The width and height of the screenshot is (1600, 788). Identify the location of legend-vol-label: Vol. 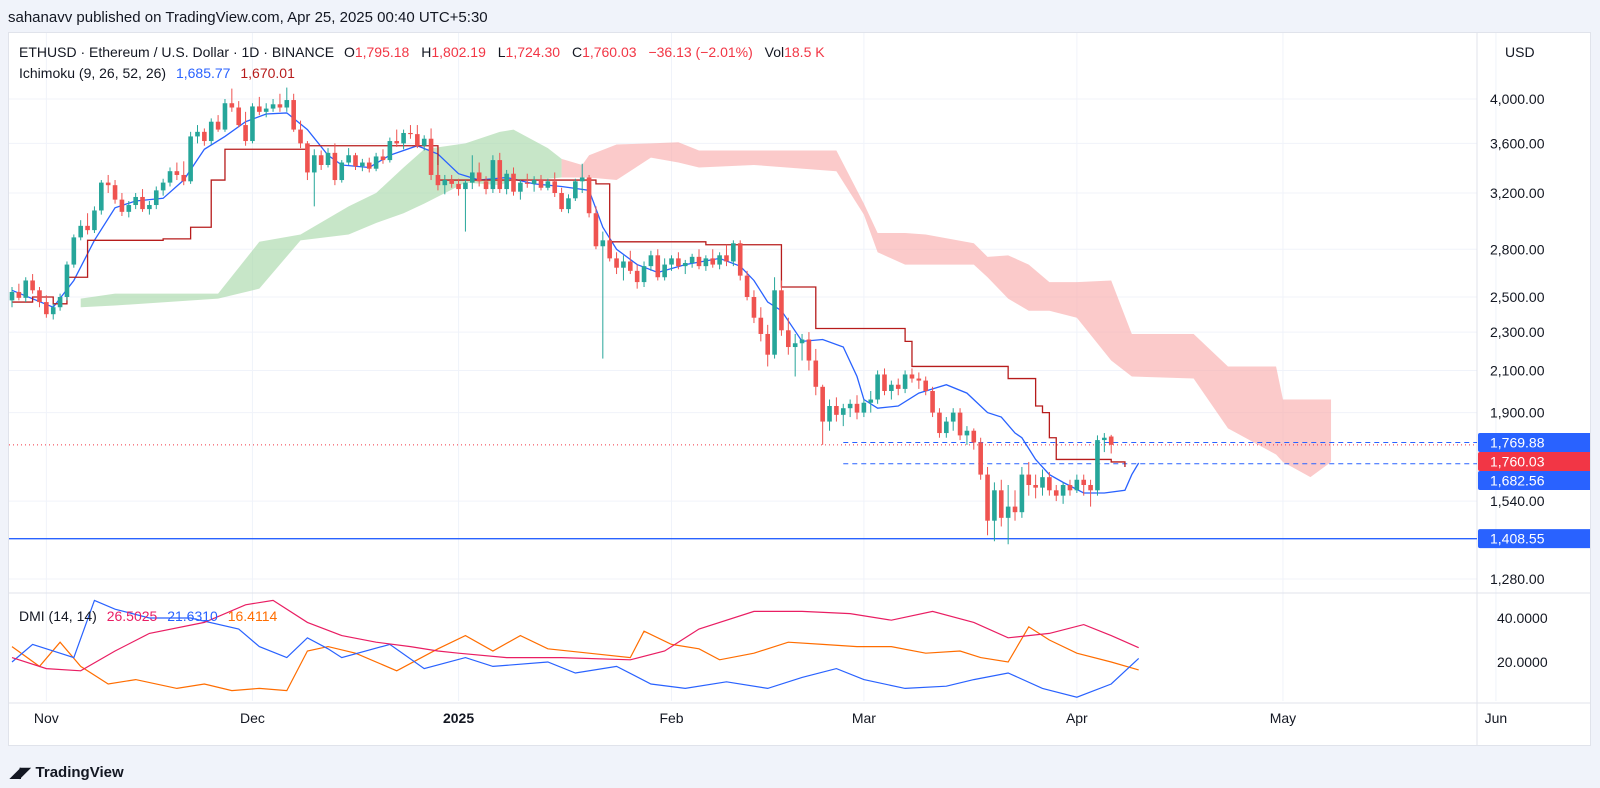
(774, 52).